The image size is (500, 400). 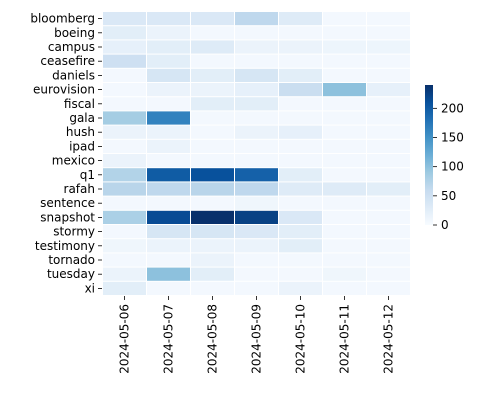 I want to click on y-tick-label: campus, so click(x=71, y=47).